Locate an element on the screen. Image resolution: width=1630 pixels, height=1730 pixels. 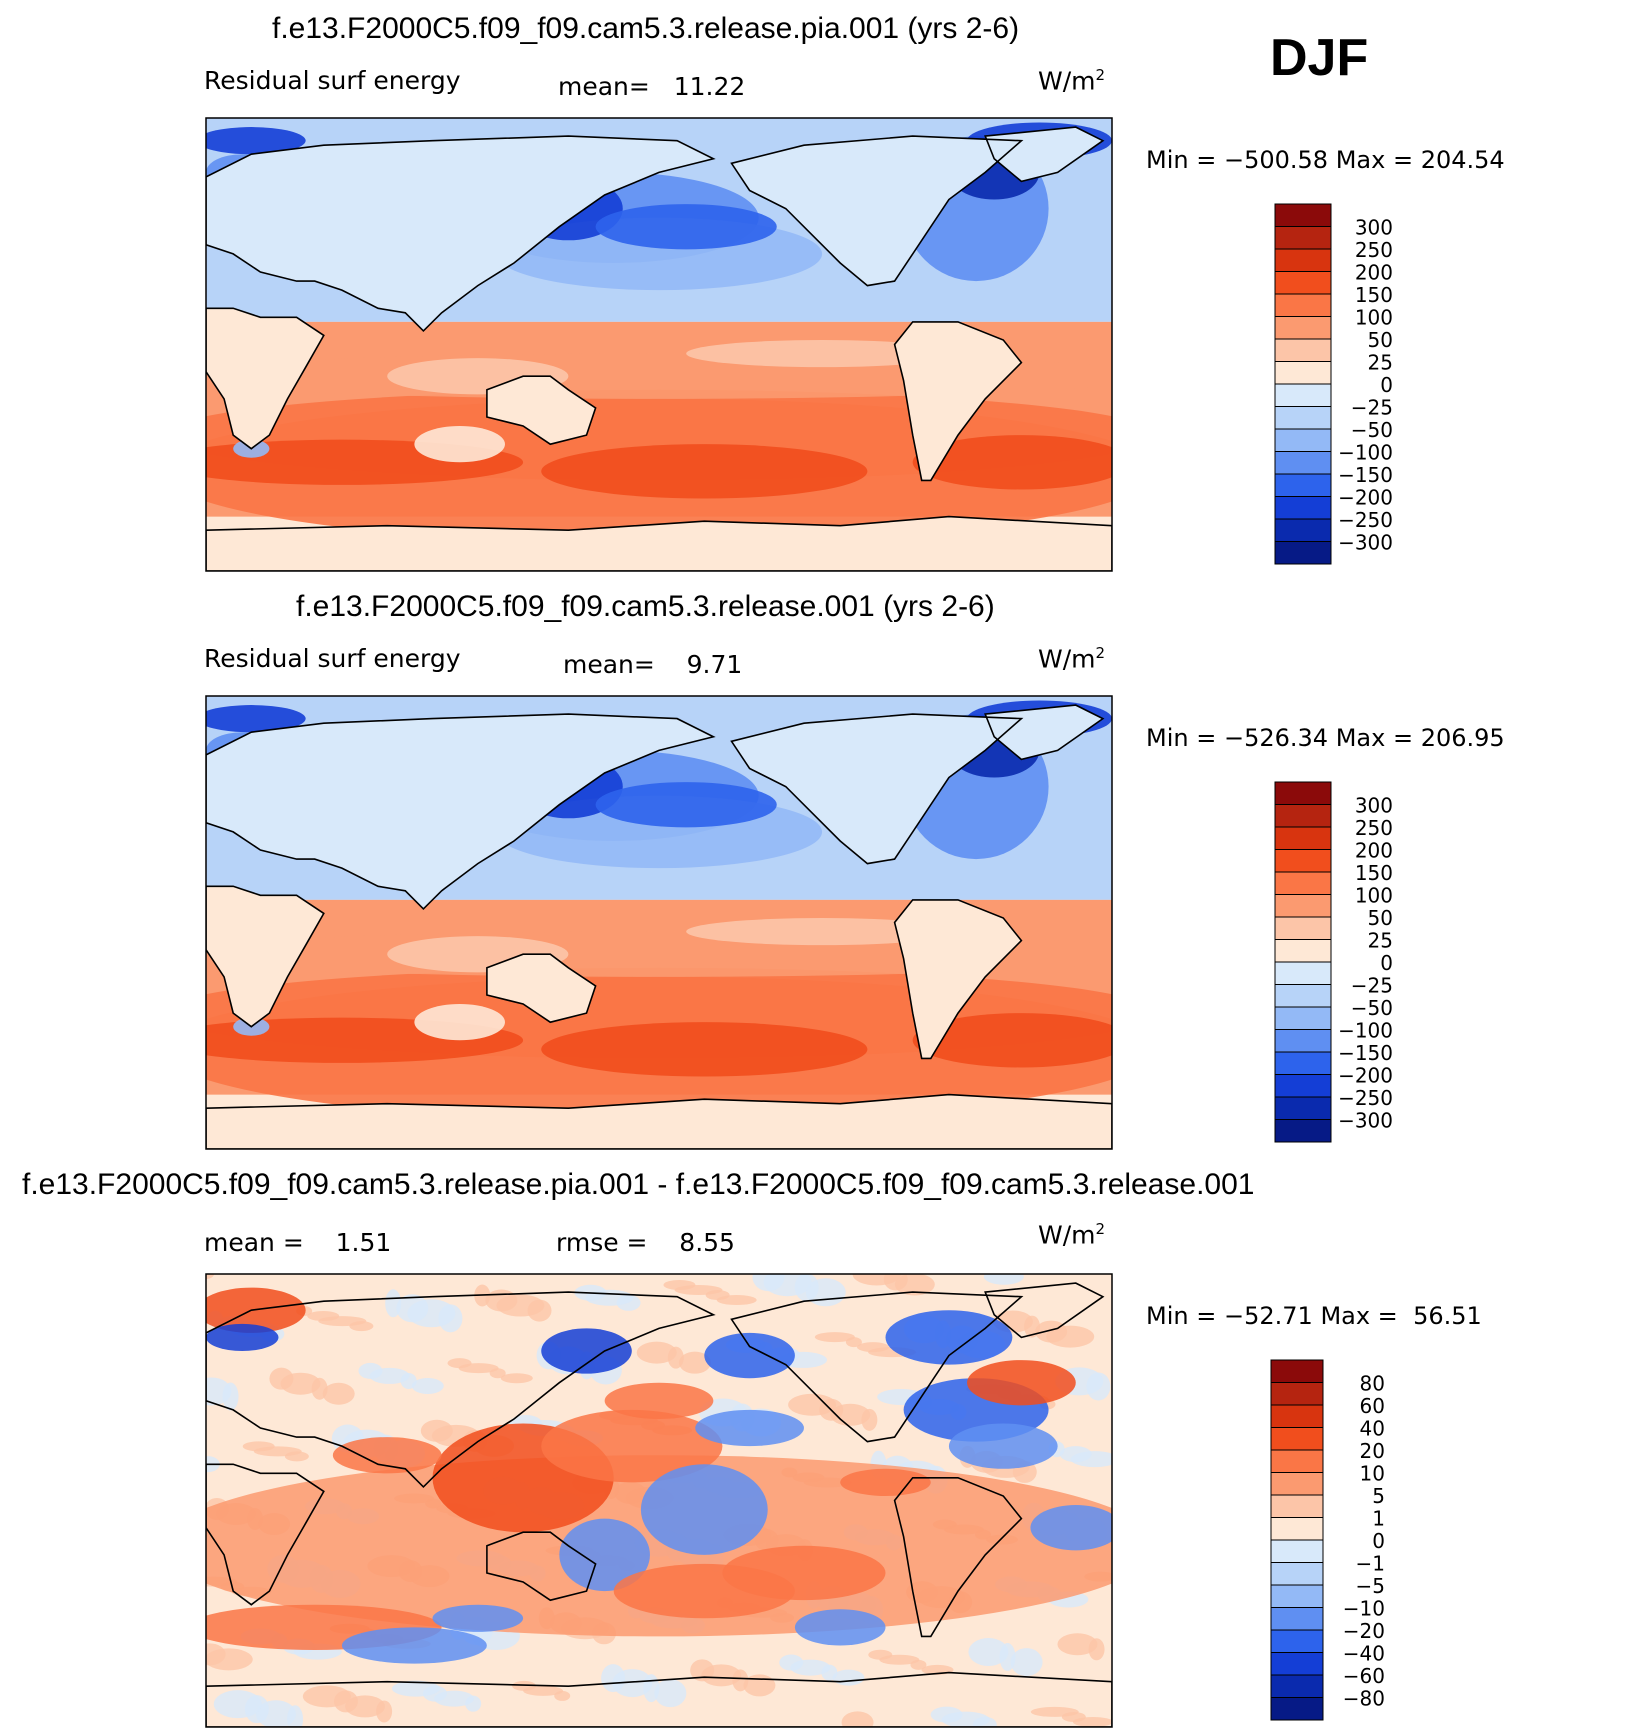
colorbar-tick-label: 1 is located at coordinates (1378, 1519).